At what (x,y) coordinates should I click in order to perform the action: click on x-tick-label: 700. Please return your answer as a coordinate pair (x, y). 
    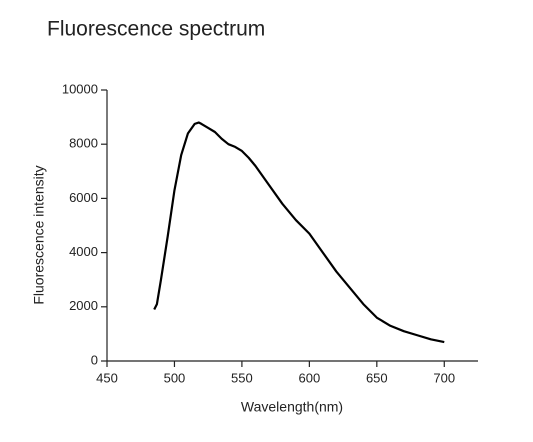
    Looking at the image, I should click on (444, 377).